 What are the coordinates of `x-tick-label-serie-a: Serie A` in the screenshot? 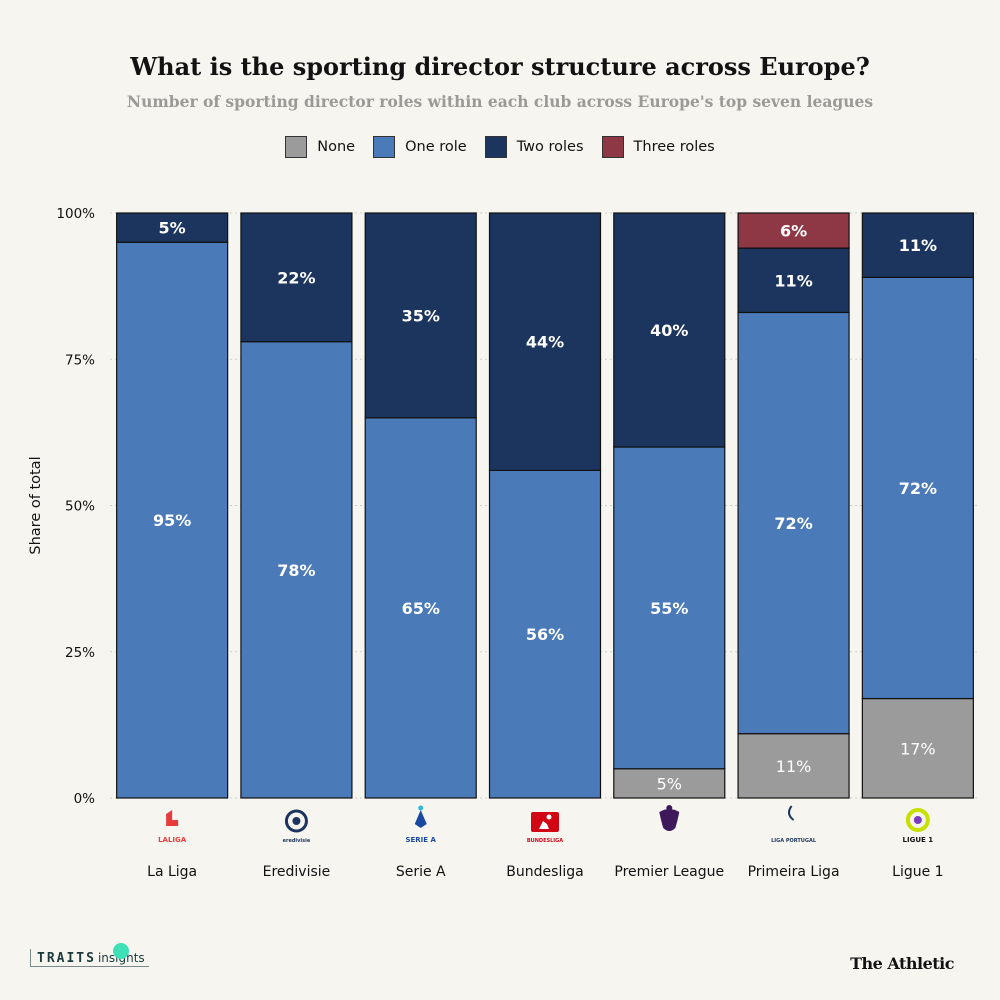 It's located at (421, 872).